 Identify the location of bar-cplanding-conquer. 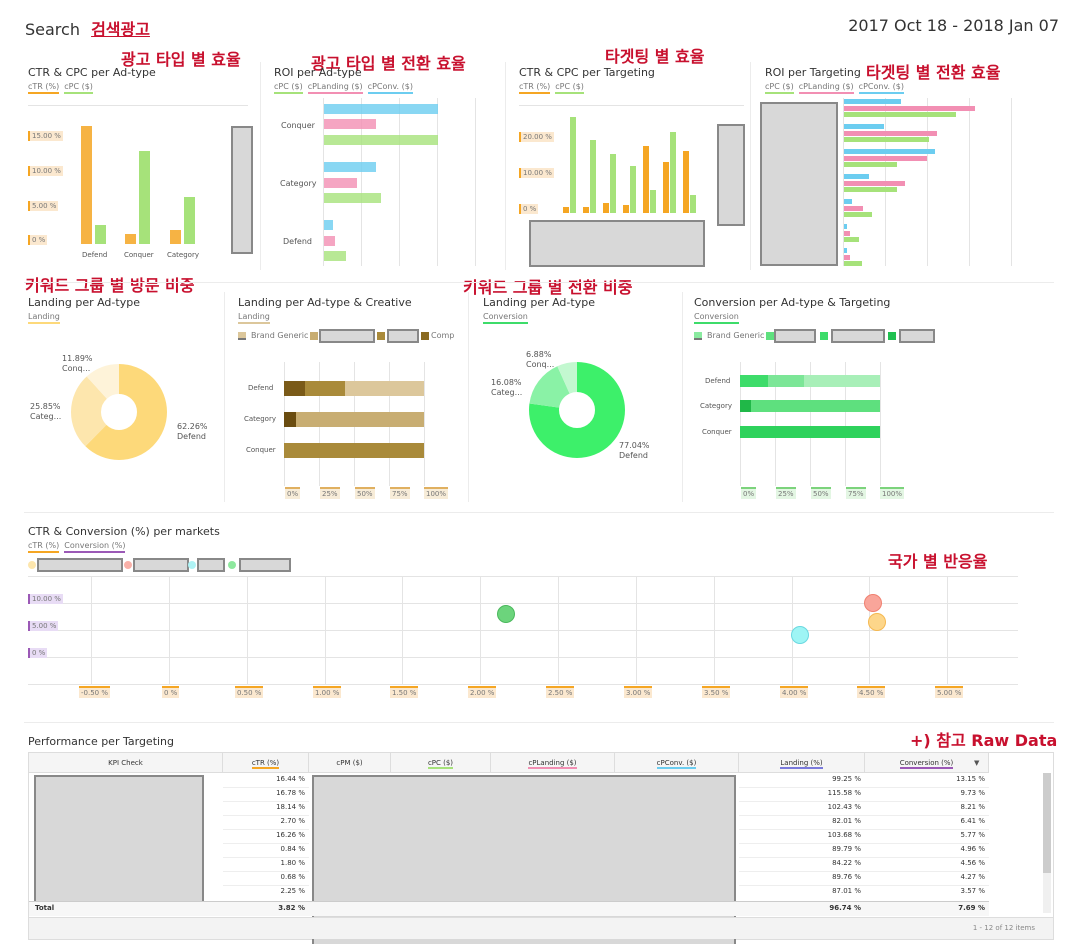
(350, 124).